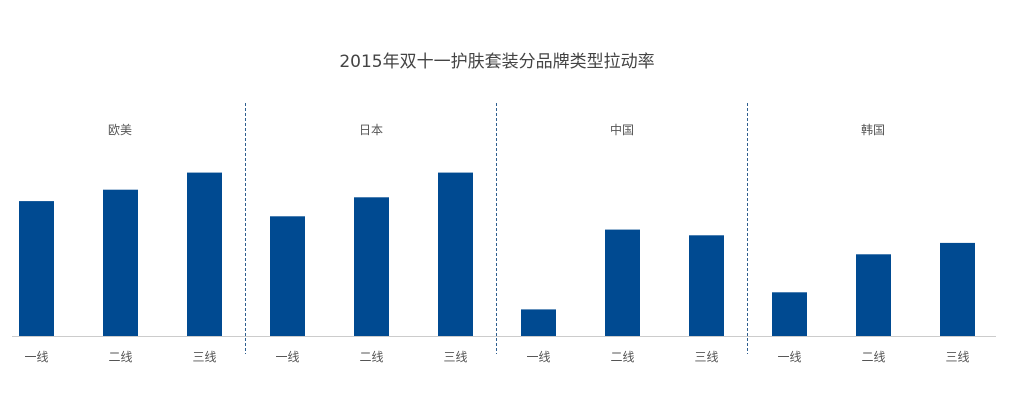 The width and height of the screenshot is (1028, 400). I want to click on group-label-2: 中国, so click(622, 129).